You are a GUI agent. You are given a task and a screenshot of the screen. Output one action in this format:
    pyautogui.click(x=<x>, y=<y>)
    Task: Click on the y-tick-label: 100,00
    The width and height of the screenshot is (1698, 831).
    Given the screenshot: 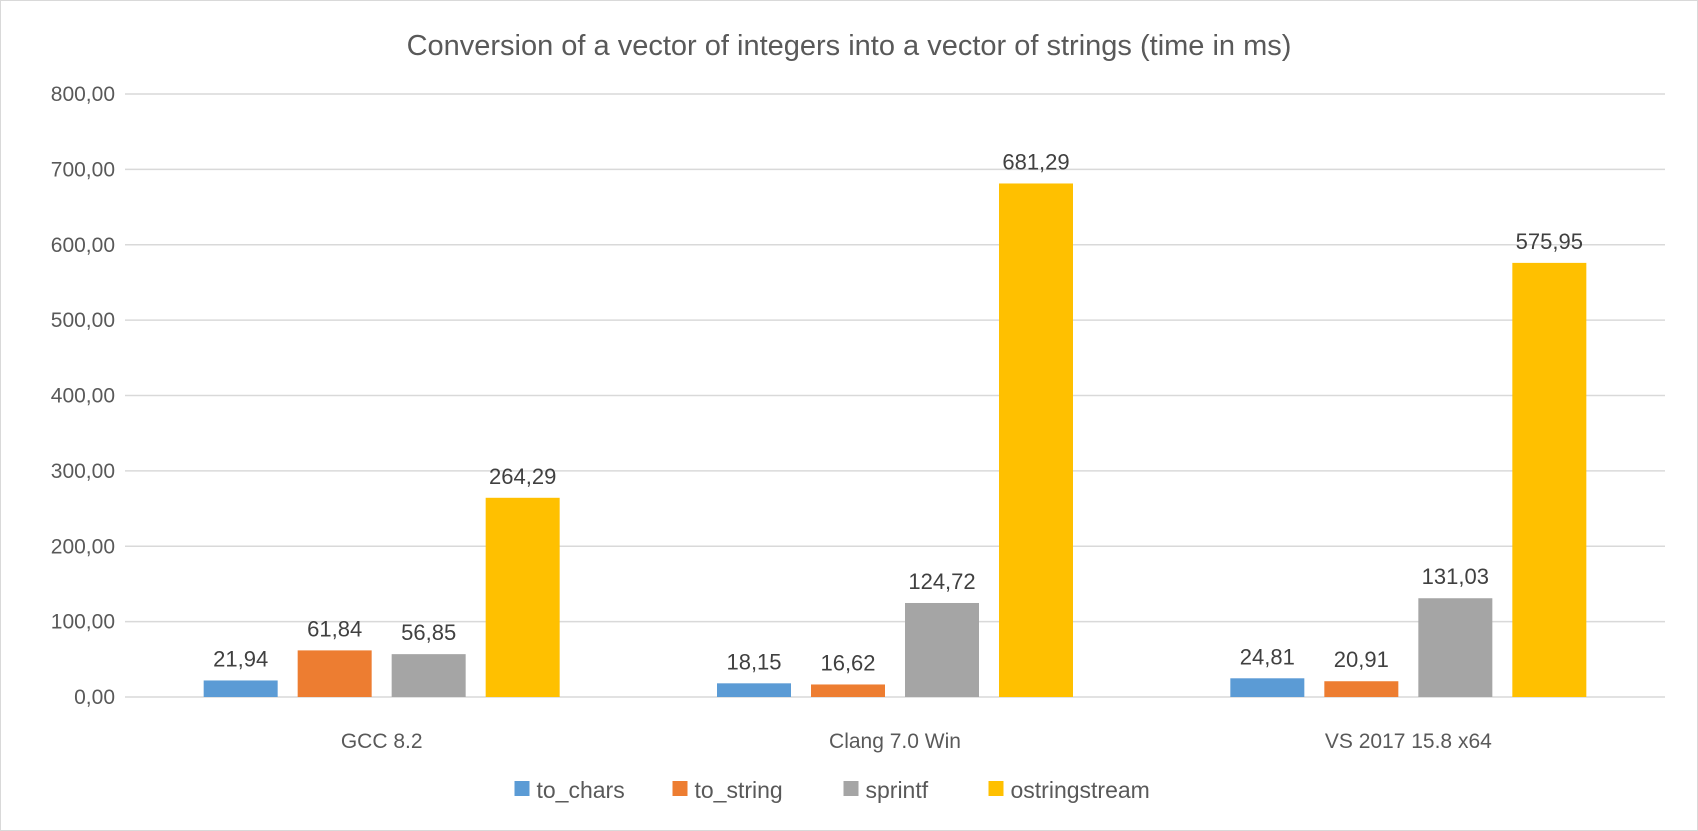 What is the action you would take?
    pyautogui.click(x=83, y=622)
    